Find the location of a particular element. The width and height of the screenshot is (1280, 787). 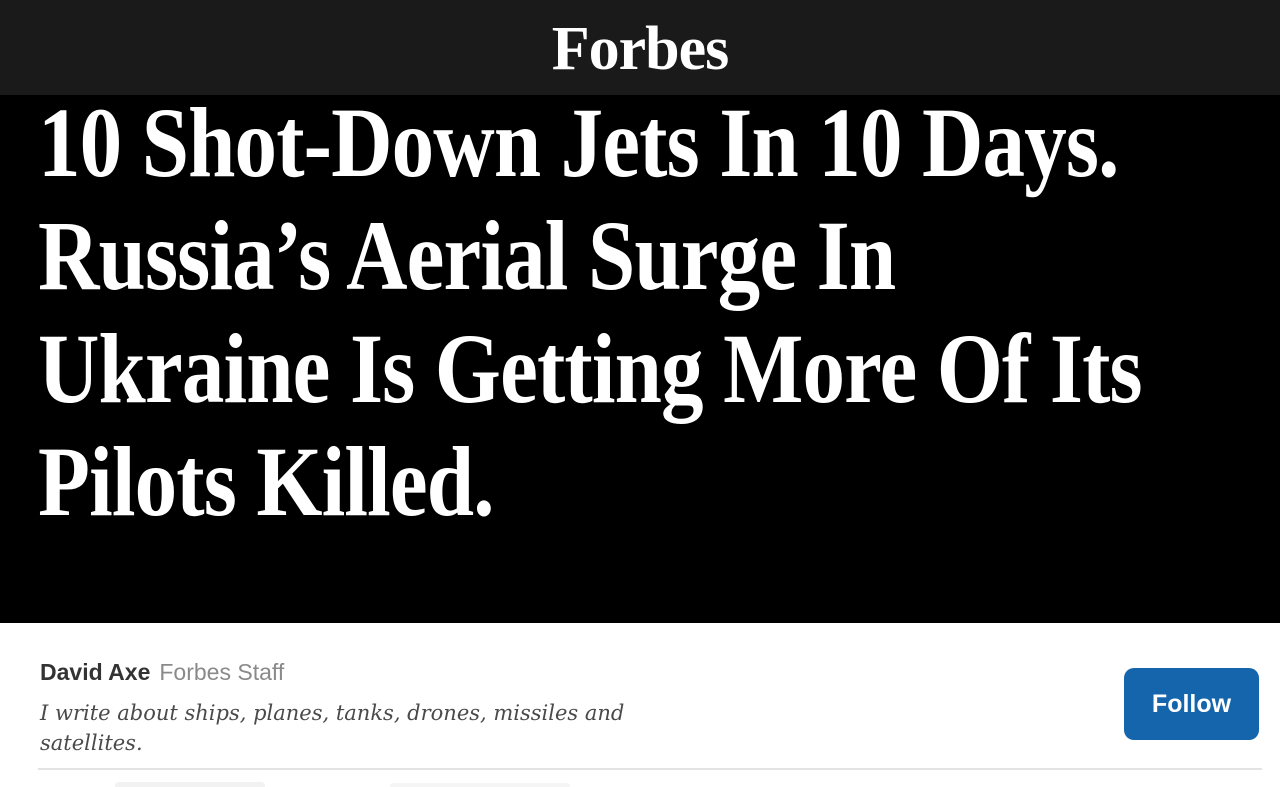

section-divider is located at coordinates (650, 769).